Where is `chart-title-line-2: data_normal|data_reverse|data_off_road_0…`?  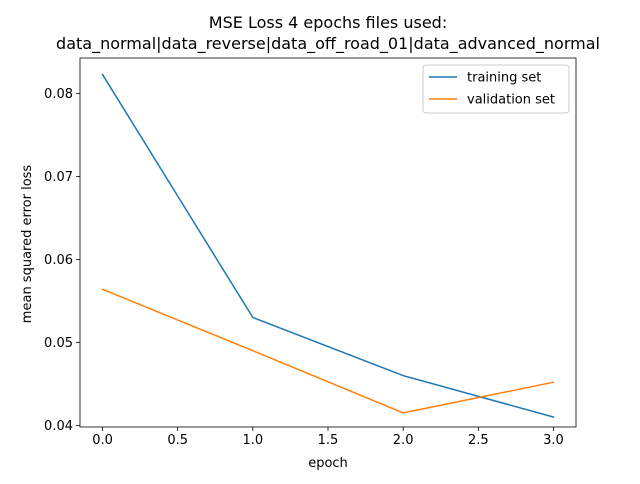 chart-title-line-2: data_normal|data_reverse|data_off_road_0… is located at coordinates (328, 44).